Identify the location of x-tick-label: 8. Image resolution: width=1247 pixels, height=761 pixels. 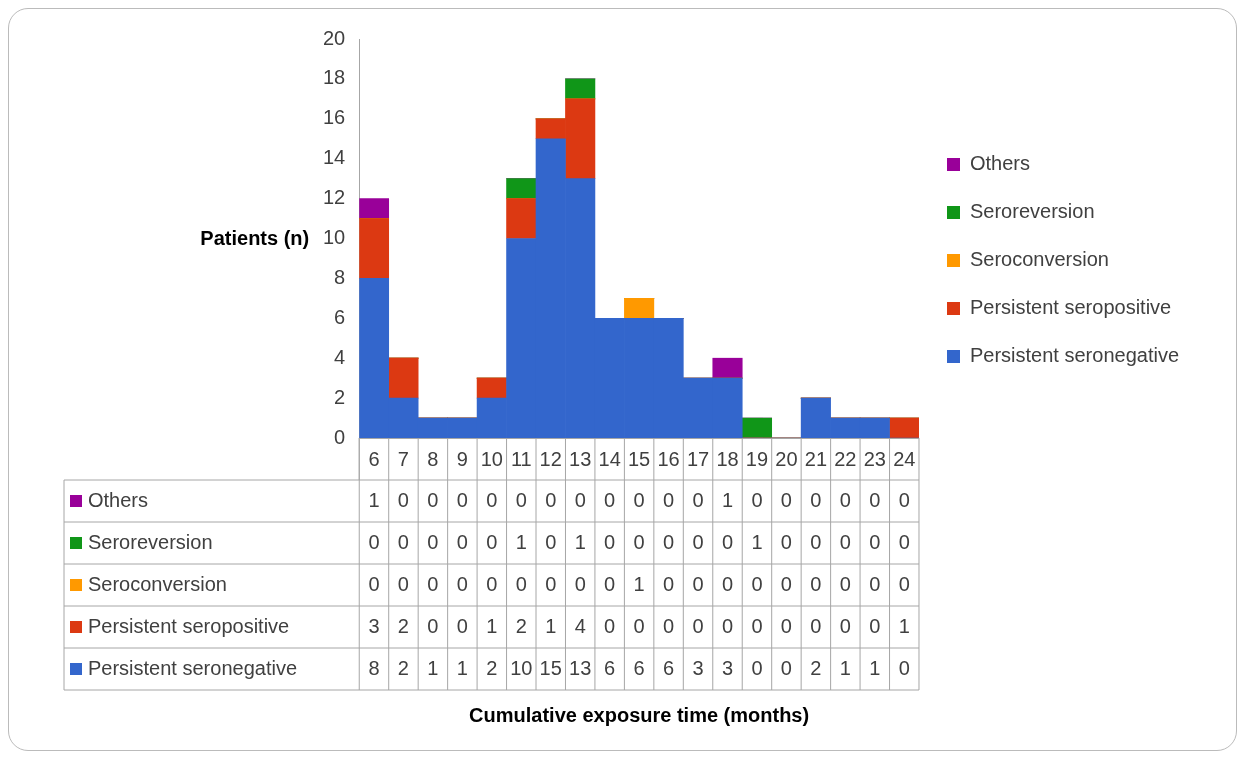
(433, 458).